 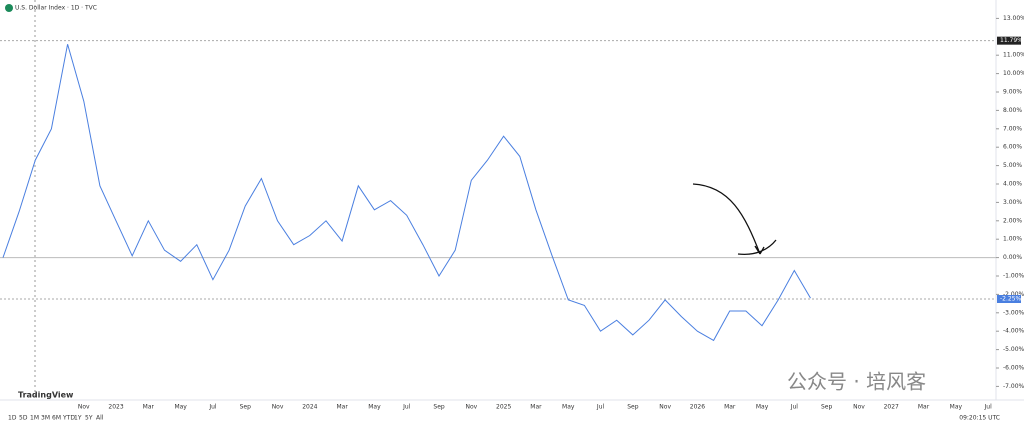 What do you see at coordinates (1012, 128) in the screenshot?
I see `y-tick-label: 7.00%` at bounding box center [1012, 128].